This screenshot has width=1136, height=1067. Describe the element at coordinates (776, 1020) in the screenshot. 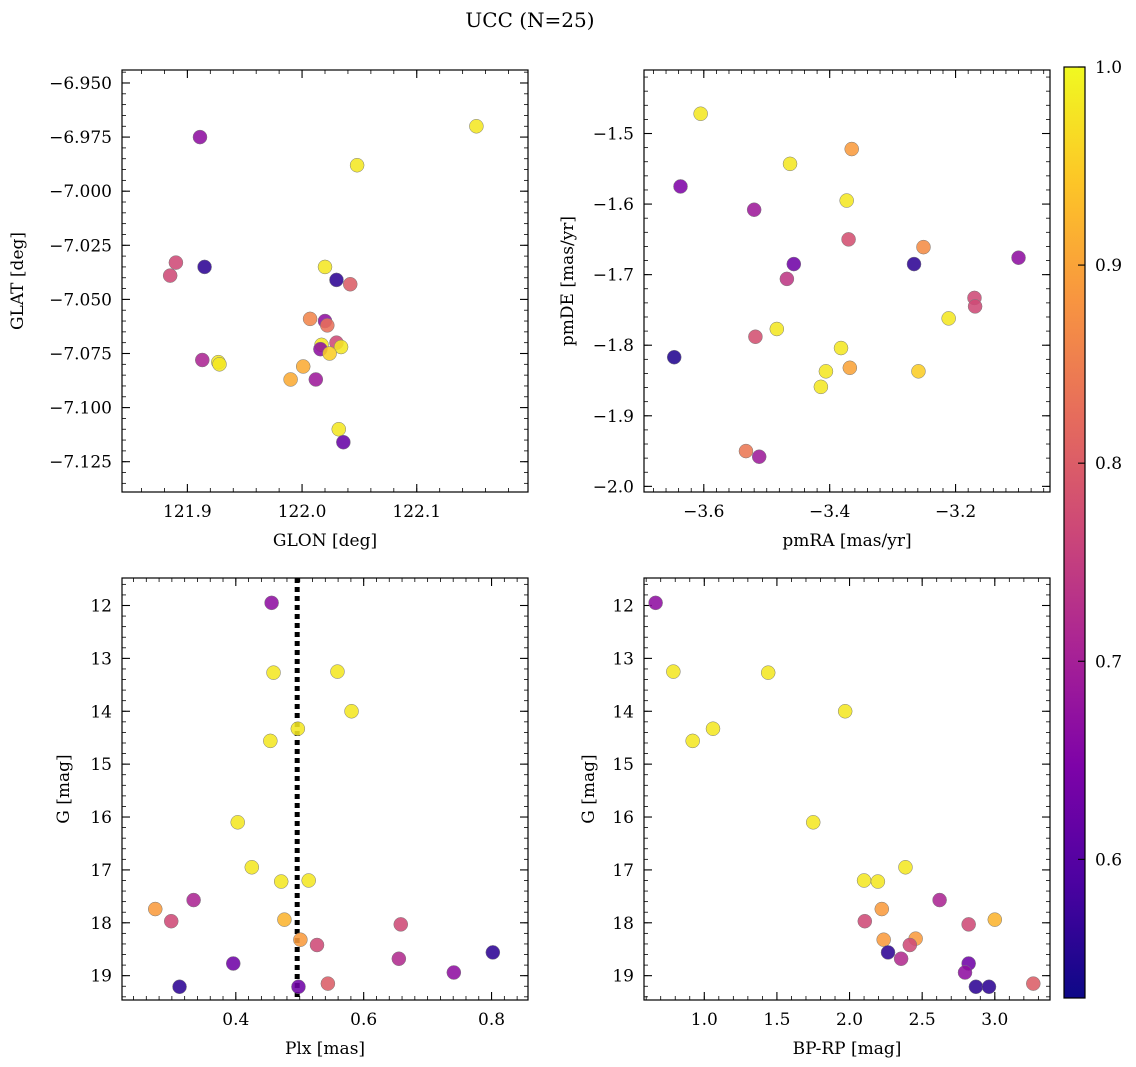

I see `x-tick-label: 1.5` at that location.